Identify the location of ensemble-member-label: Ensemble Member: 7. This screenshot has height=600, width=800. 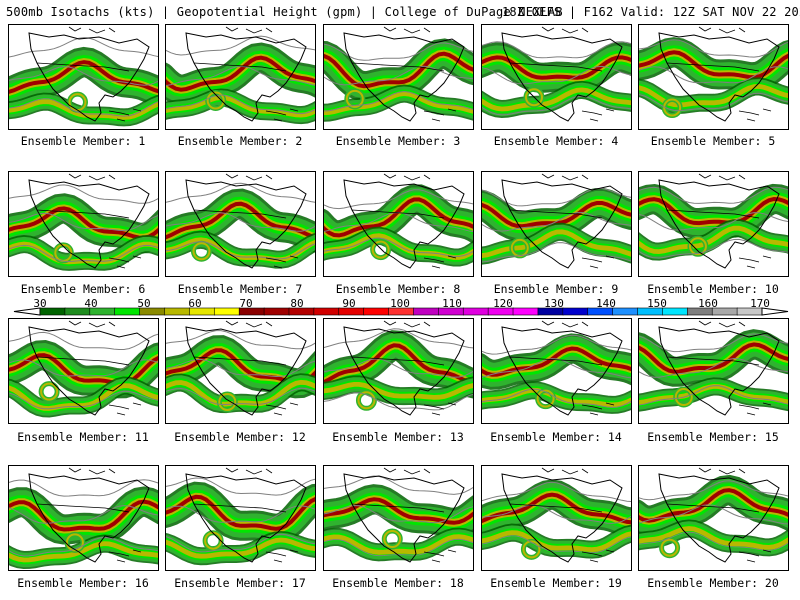
(240, 289).